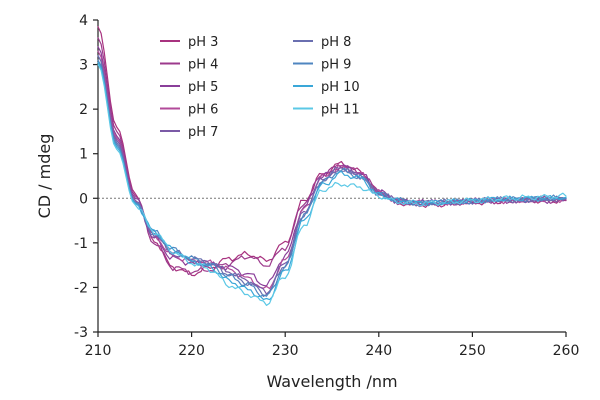  I want to click on x-tick-label: 220, so click(191, 351).